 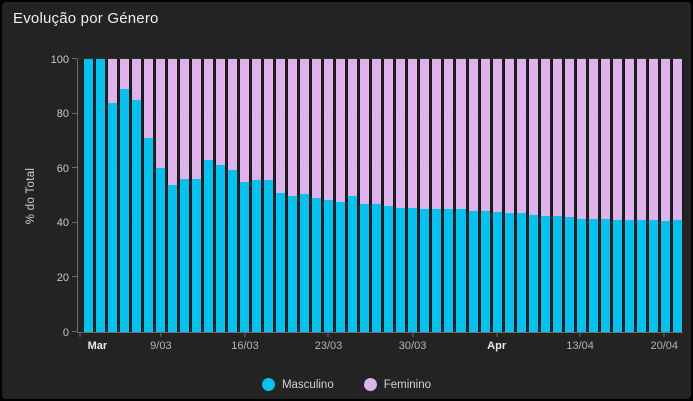 What do you see at coordinates (221, 195) in the screenshot?
I see `bar-14/03` at bounding box center [221, 195].